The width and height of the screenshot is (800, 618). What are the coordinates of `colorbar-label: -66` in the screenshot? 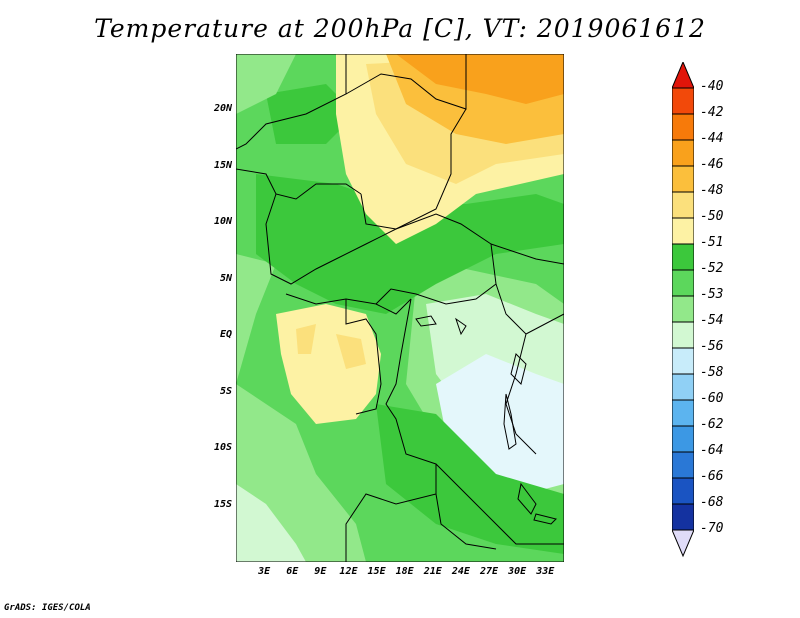 It's located at (712, 476).